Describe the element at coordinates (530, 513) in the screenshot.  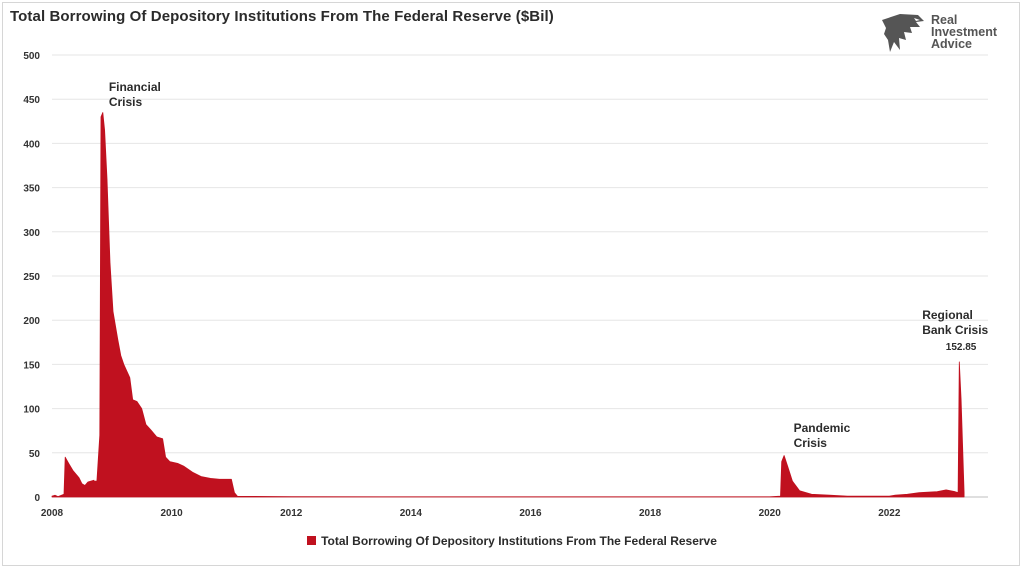
I see `x-tick-label: 2016` at that location.